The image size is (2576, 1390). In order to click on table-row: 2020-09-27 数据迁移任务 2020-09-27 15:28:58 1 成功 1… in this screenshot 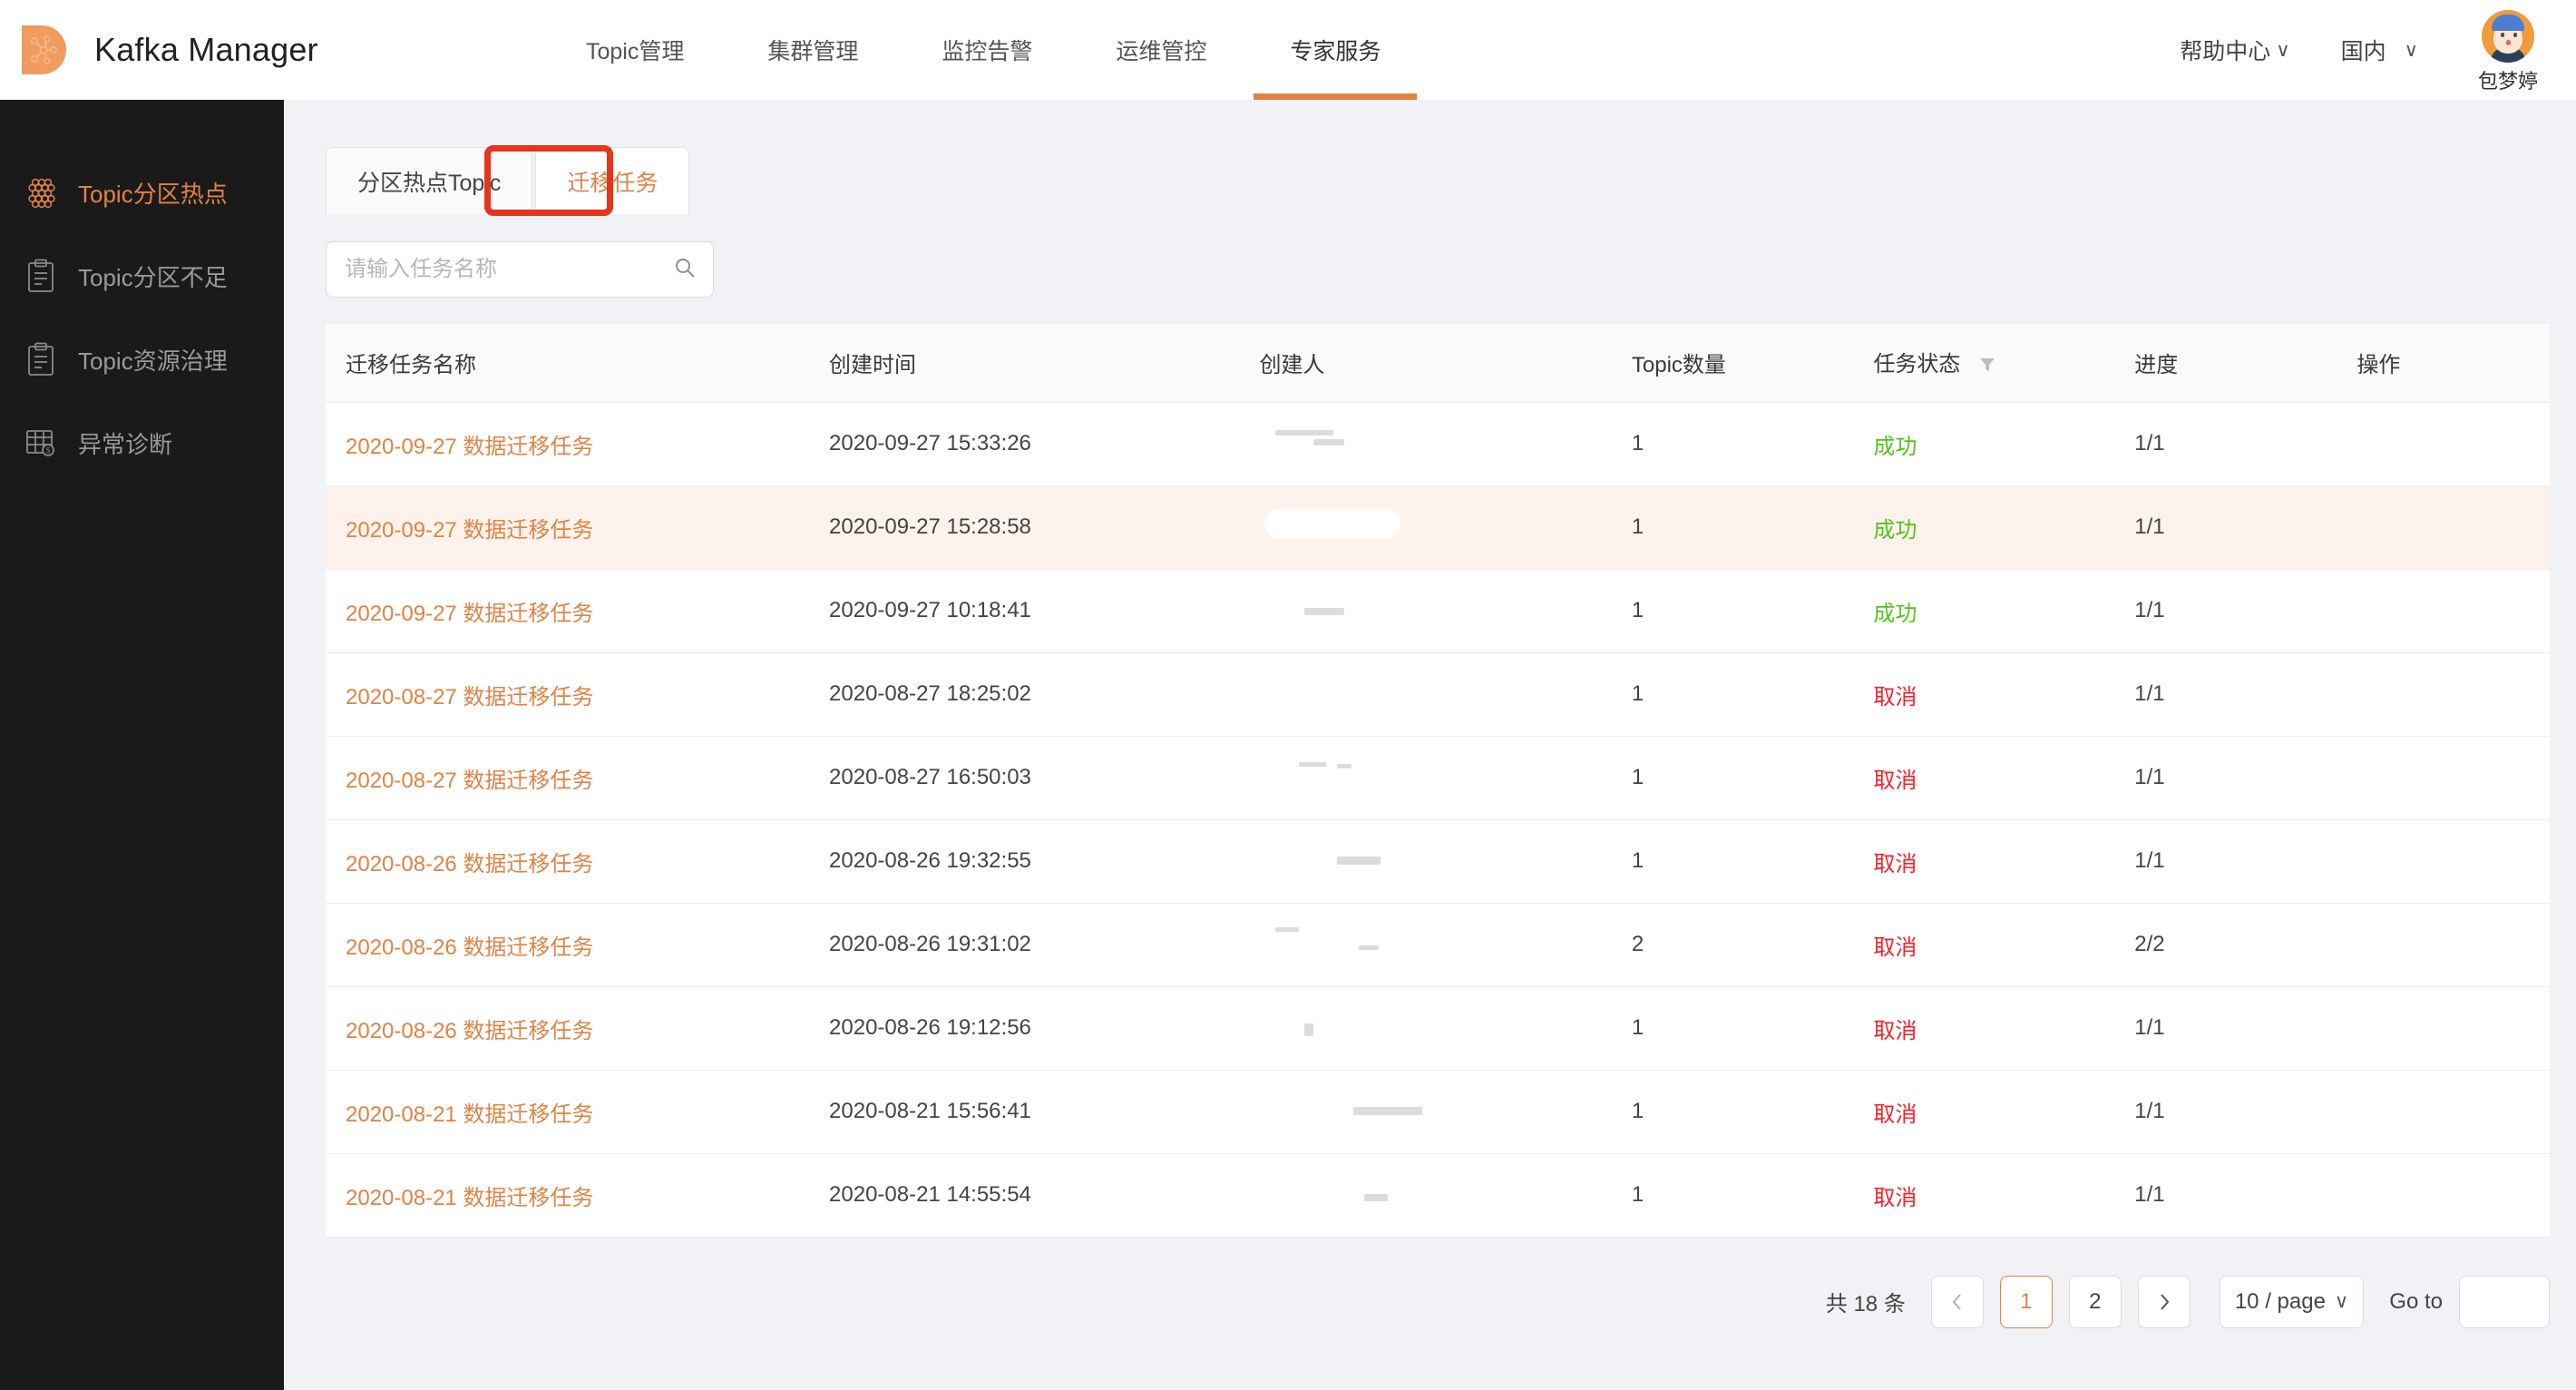, I will do `click(1438, 527)`.